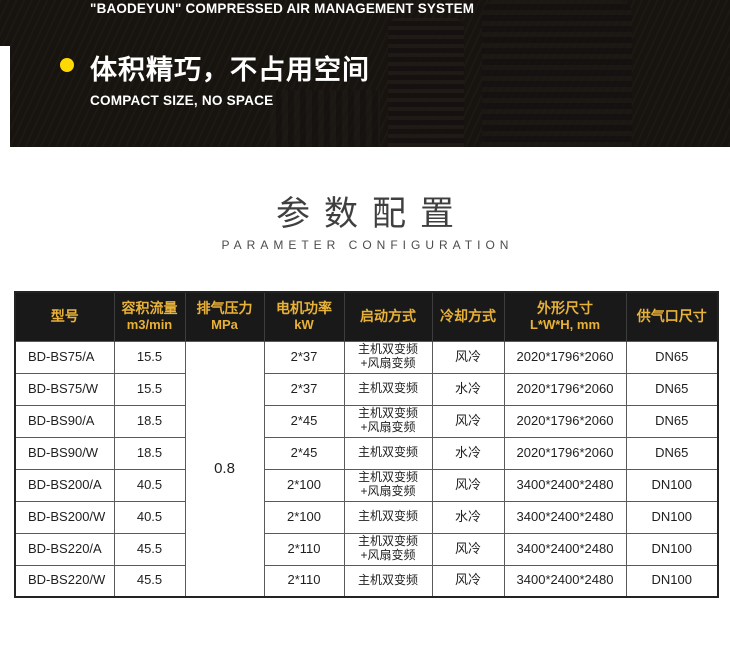  What do you see at coordinates (325, 118) in the screenshot?
I see `banner-photo-equipment` at bounding box center [325, 118].